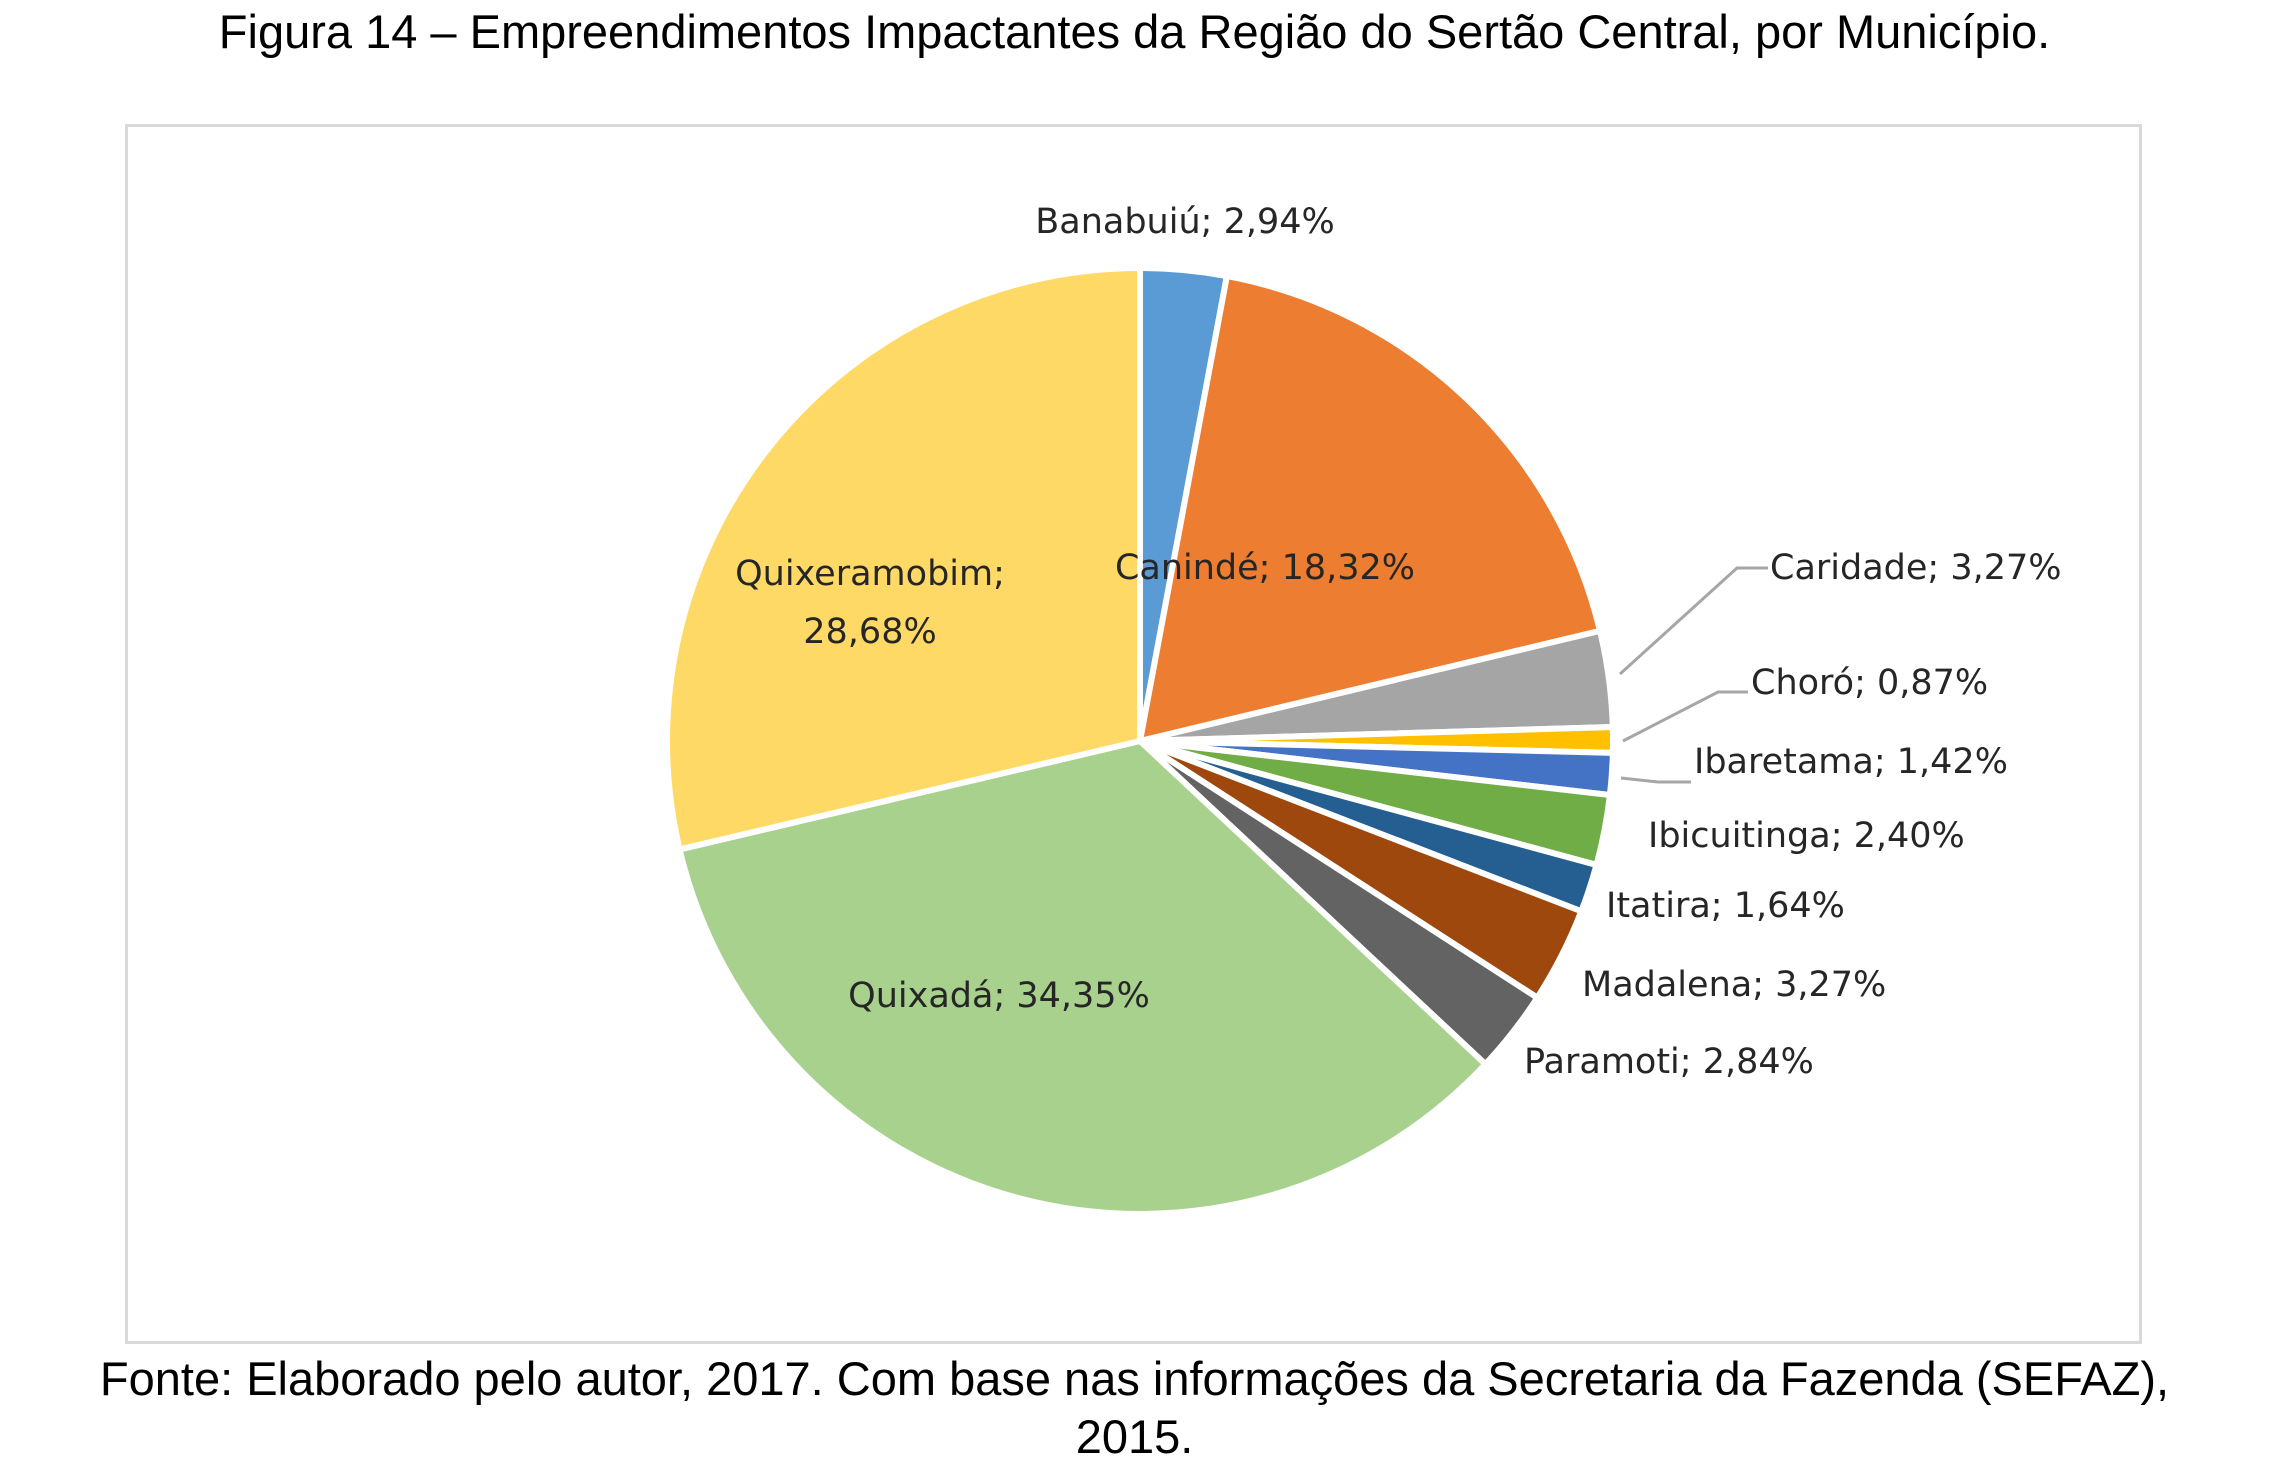  What do you see at coordinates (1134, 1436) in the screenshot?
I see `source-line-2: 2015.` at bounding box center [1134, 1436].